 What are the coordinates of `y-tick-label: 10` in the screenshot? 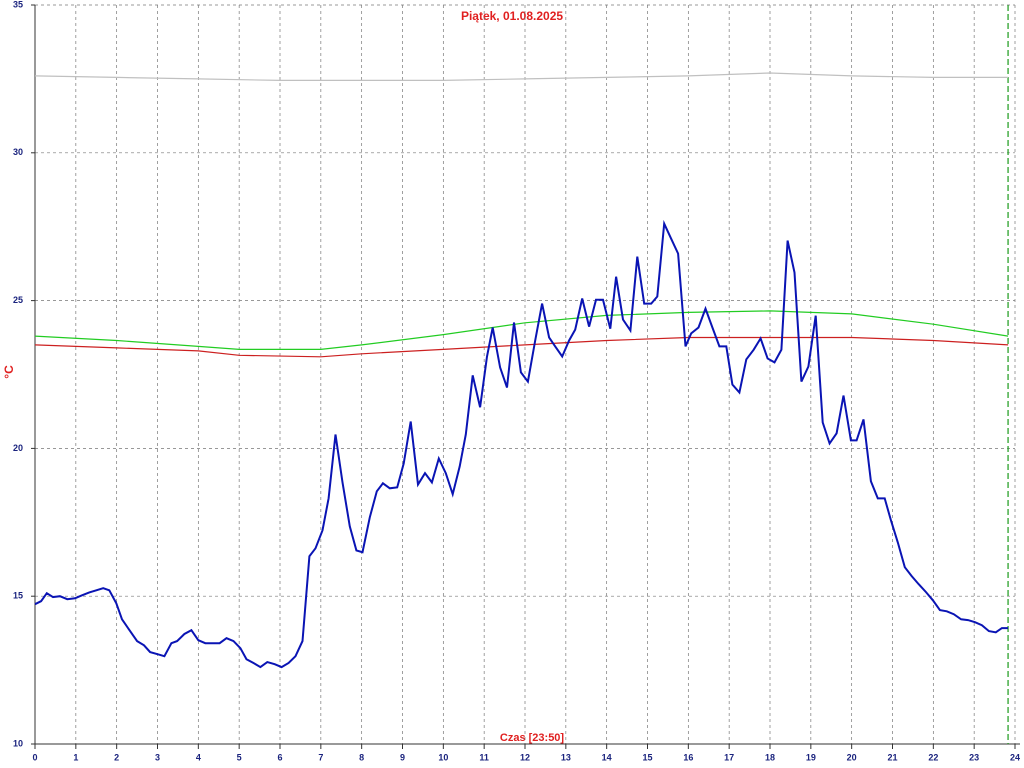 It's located at (18, 743).